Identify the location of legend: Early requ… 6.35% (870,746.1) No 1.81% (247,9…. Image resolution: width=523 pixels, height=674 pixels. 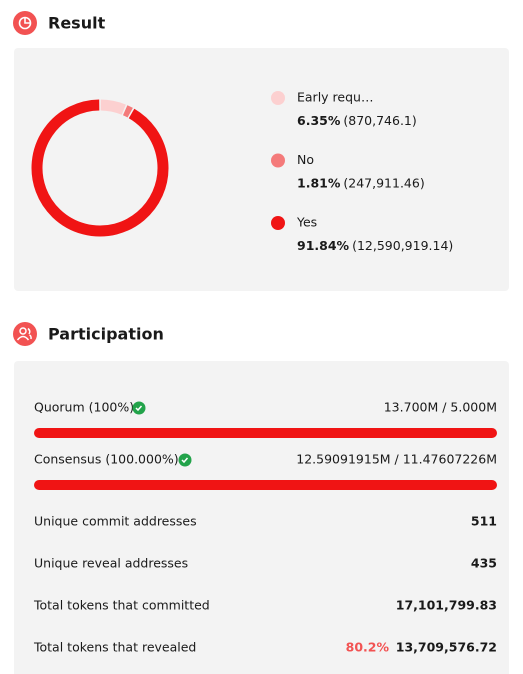
(362, 171).